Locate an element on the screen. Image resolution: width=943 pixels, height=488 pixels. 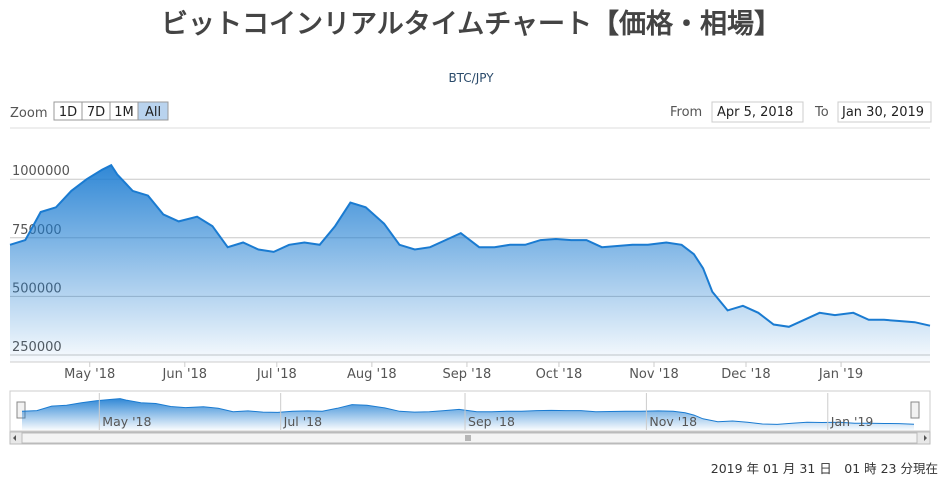
x-tick-label: Jun '18 is located at coordinates (185, 374).